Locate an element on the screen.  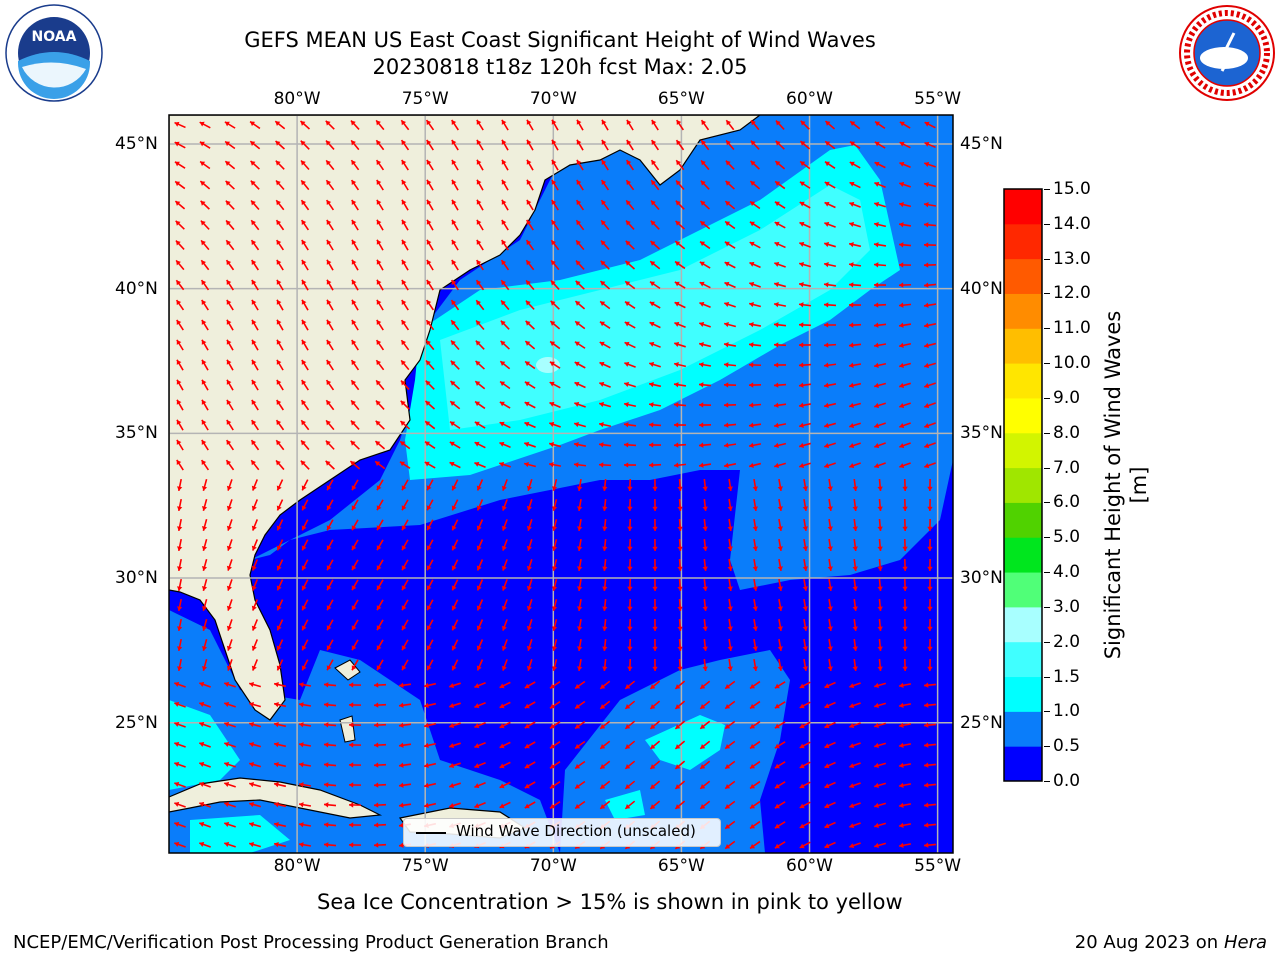
lon-tick-top-4: 60°W is located at coordinates (809, 99).